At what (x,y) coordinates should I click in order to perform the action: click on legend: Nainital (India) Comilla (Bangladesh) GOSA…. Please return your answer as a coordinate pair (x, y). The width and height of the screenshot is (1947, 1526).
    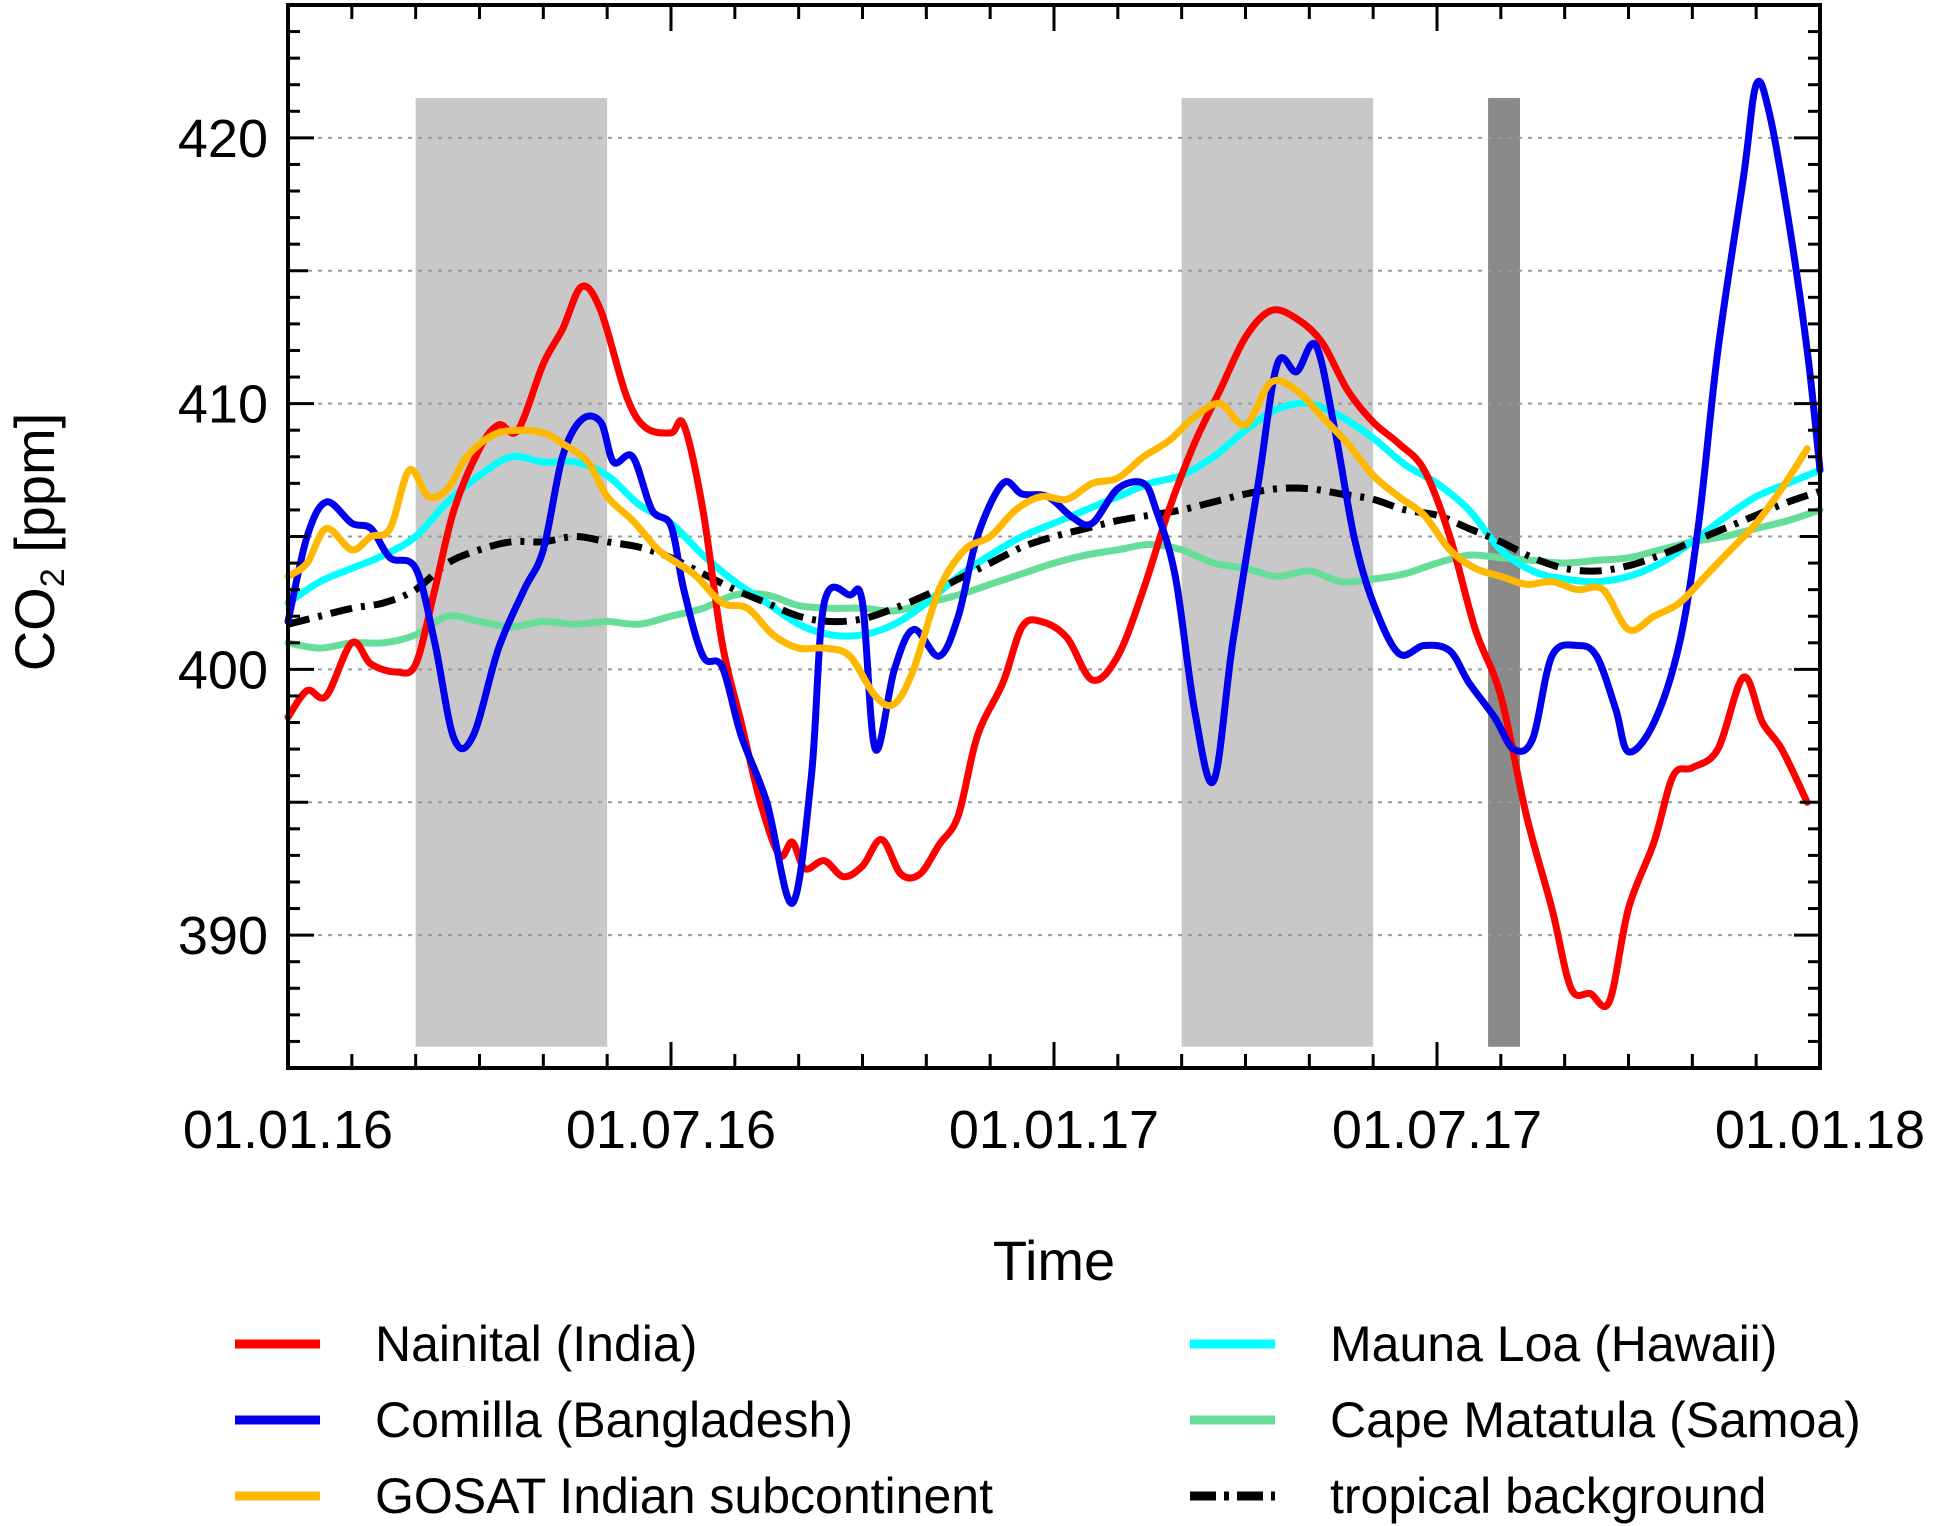
    Looking at the image, I should click on (1048, 1420).